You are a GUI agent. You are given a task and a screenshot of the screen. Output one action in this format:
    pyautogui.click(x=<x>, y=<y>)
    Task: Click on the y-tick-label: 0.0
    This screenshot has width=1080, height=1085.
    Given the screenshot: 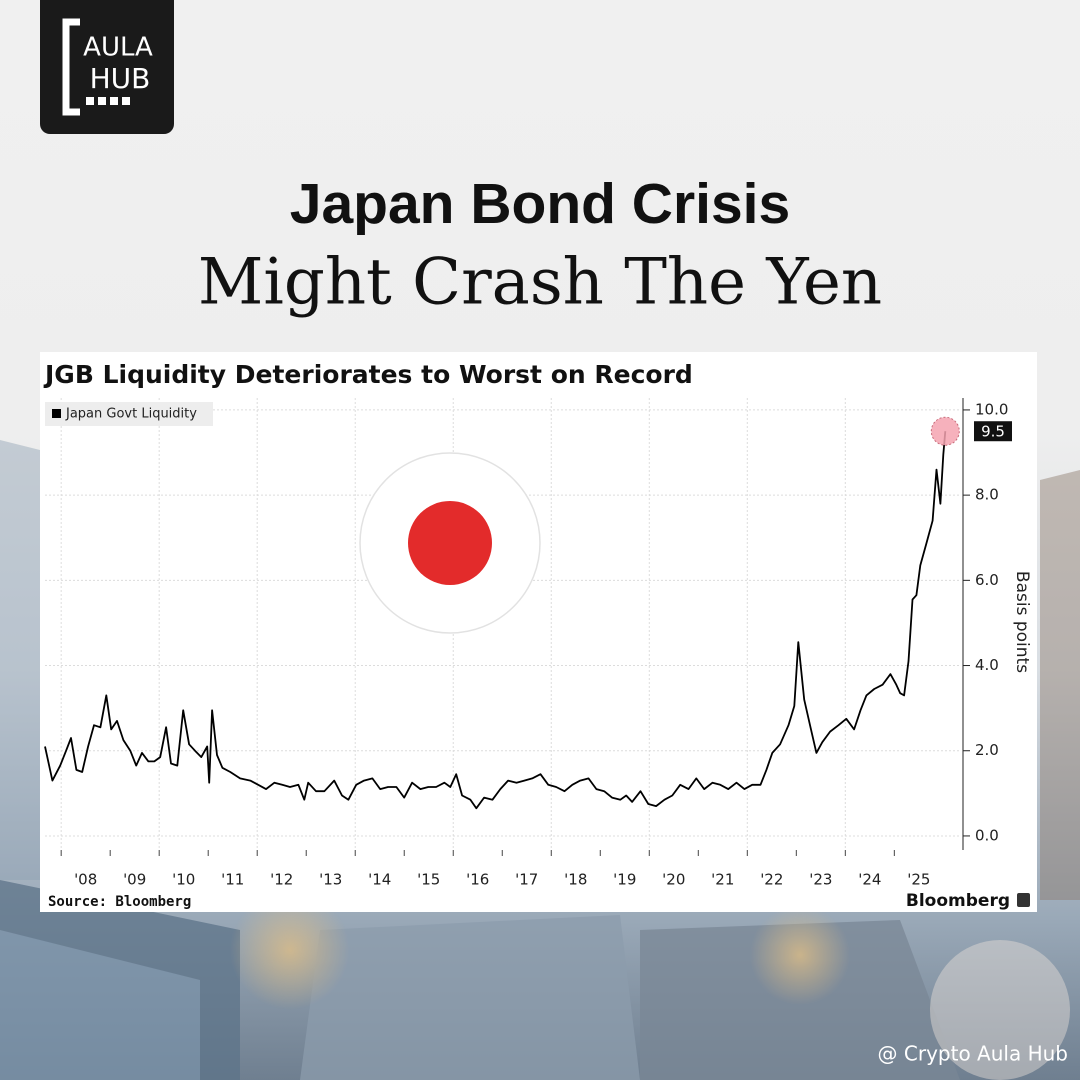 What is the action you would take?
    pyautogui.click(x=987, y=835)
    